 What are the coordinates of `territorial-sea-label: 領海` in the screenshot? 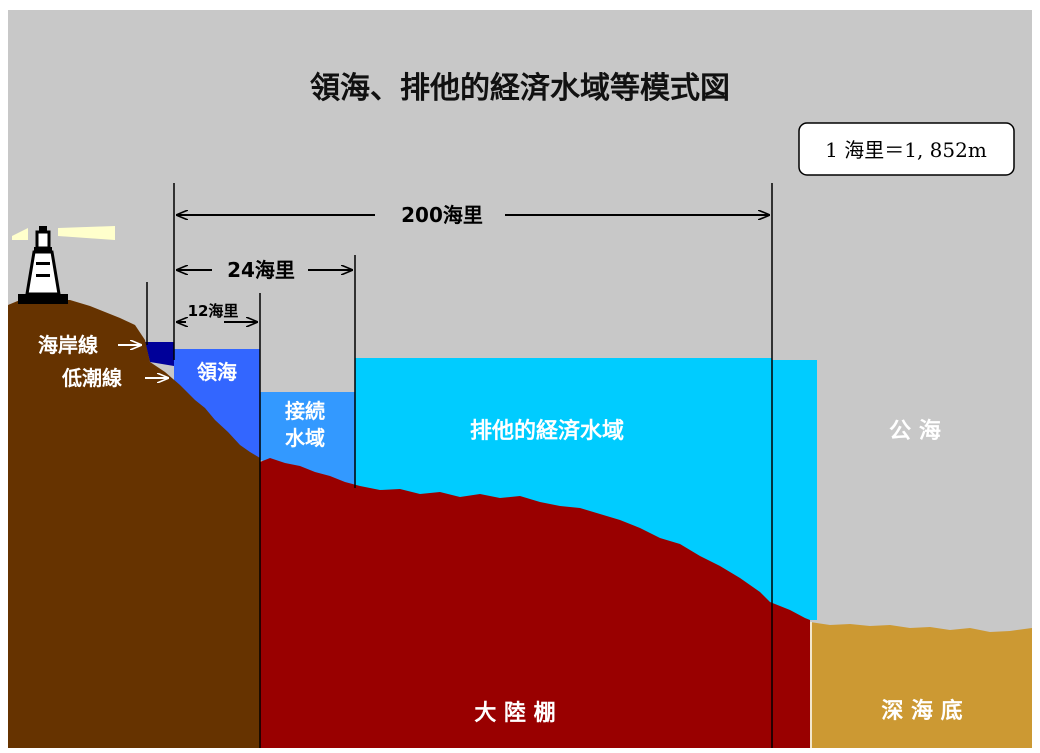 It's located at (217, 372).